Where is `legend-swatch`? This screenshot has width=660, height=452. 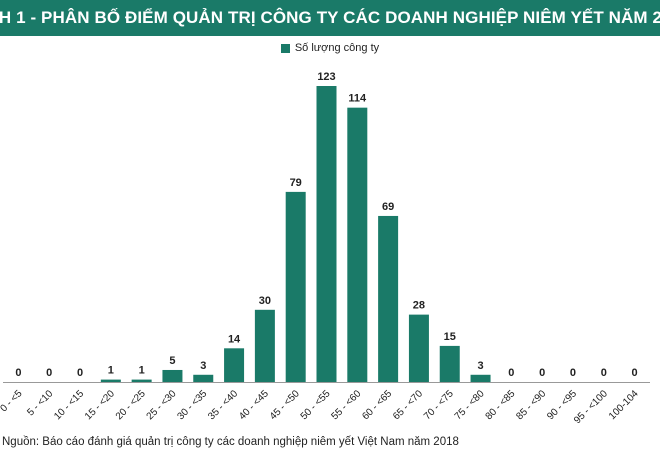
legend-swatch is located at coordinates (285, 48).